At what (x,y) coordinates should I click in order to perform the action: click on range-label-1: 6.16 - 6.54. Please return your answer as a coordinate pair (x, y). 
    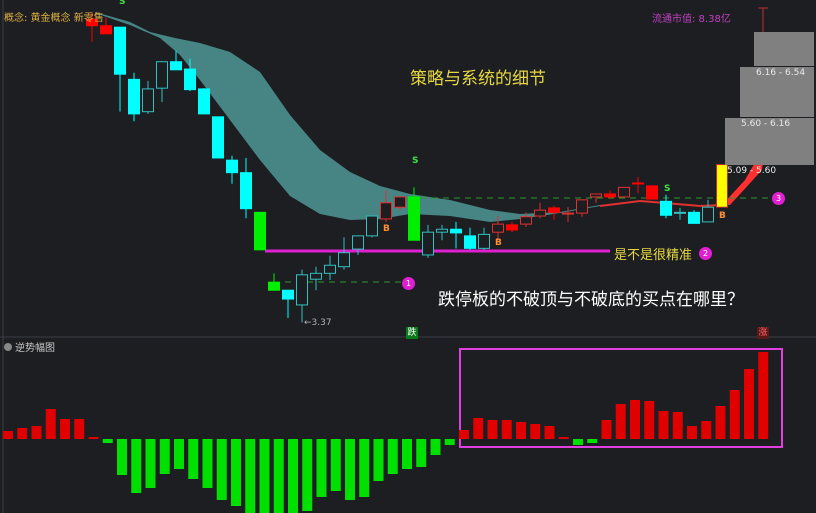
    Looking at the image, I should click on (781, 73).